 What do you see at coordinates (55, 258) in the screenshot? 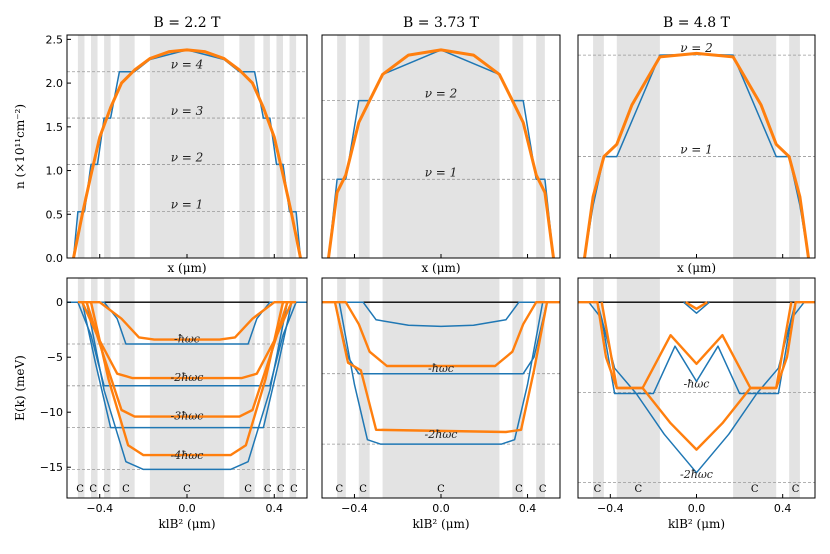
I see `y-tick-label: 0.0` at bounding box center [55, 258].